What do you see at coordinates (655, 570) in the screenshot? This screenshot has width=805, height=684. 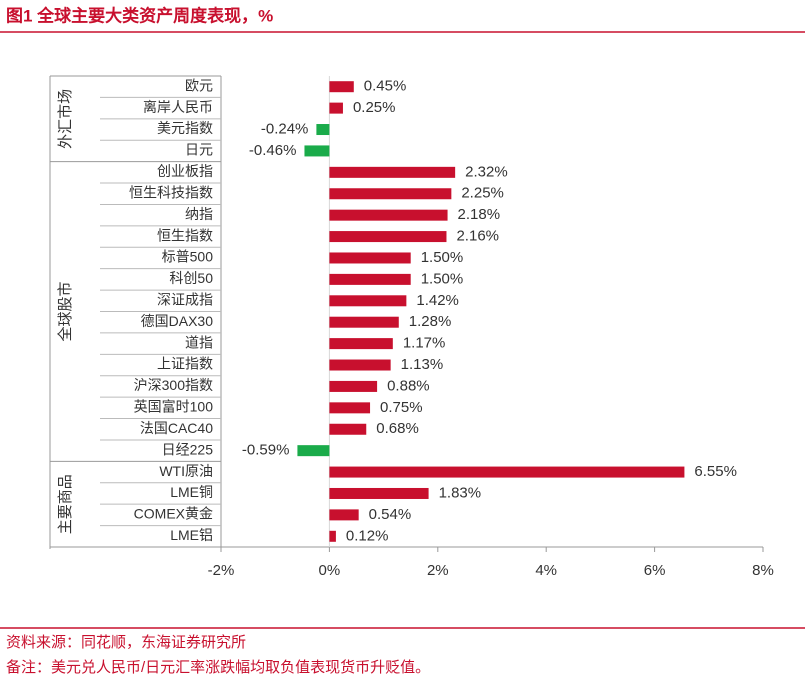 I see `x-tick-label: 6%` at bounding box center [655, 570].